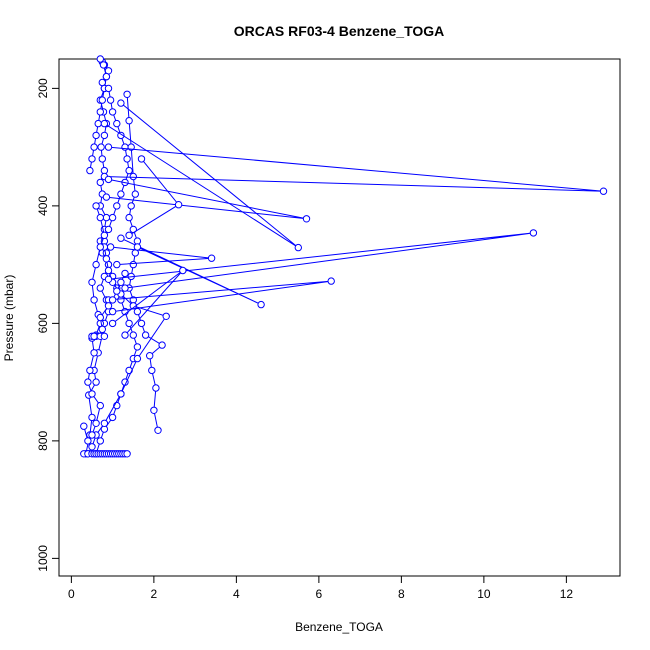  What do you see at coordinates (43, 558) in the screenshot?
I see `y-tick-label: 1000` at bounding box center [43, 558].